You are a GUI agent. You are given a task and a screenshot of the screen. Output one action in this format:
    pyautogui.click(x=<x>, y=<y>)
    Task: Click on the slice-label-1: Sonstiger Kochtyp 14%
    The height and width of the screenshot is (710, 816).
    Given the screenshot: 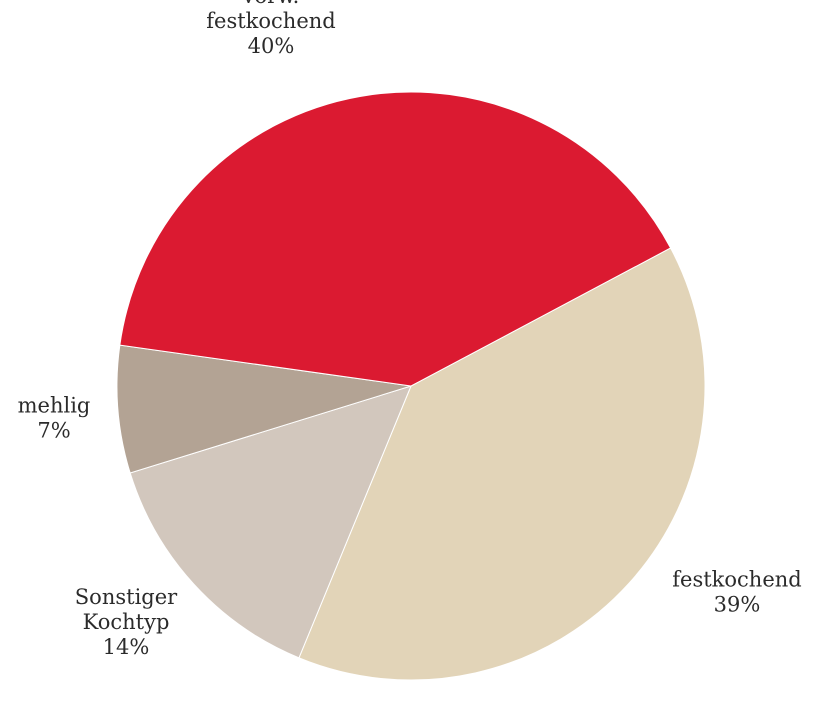 What is the action you would take?
    pyautogui.click(x=126, y=622)
    